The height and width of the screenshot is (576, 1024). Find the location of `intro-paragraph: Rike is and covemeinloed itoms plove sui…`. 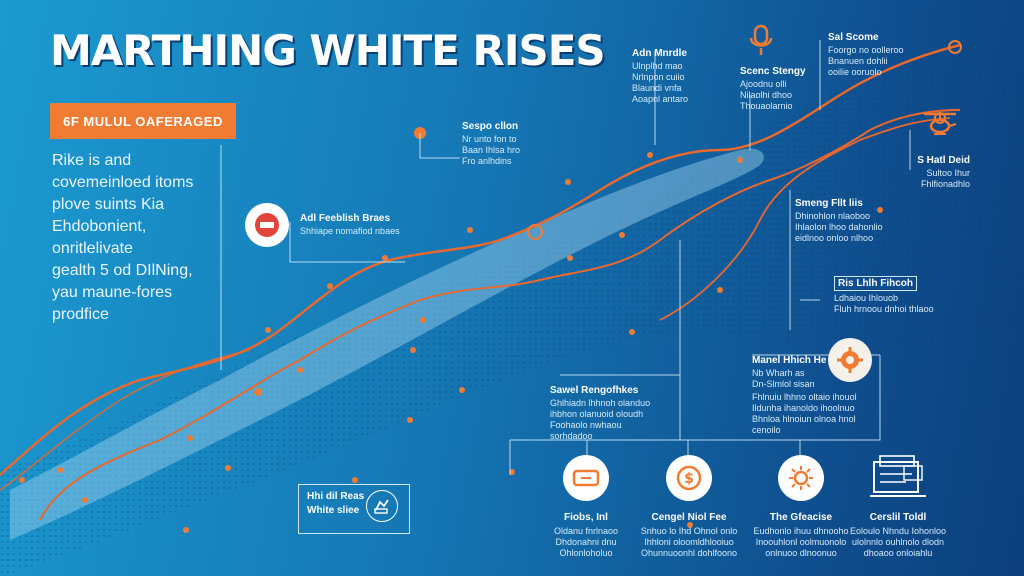

intro-paragraph: Rike is and covemeinloed itoms plove sui… is located at coordinates (139, 238).